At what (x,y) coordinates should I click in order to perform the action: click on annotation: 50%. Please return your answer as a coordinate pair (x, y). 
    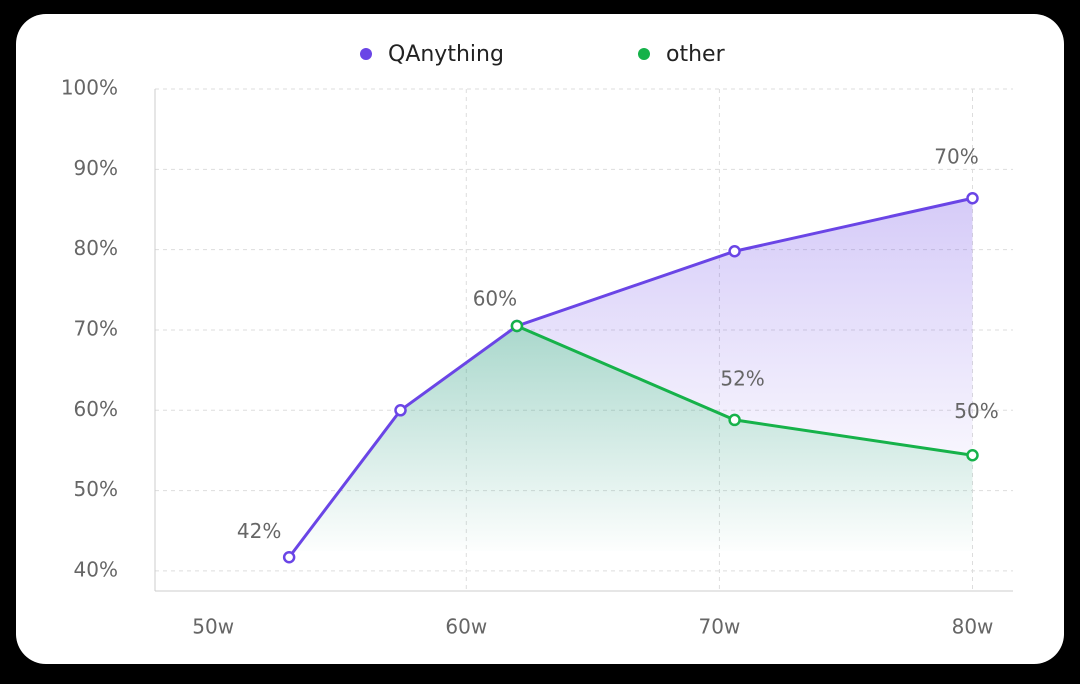
    Looking at the image, I should click on (976, 411).